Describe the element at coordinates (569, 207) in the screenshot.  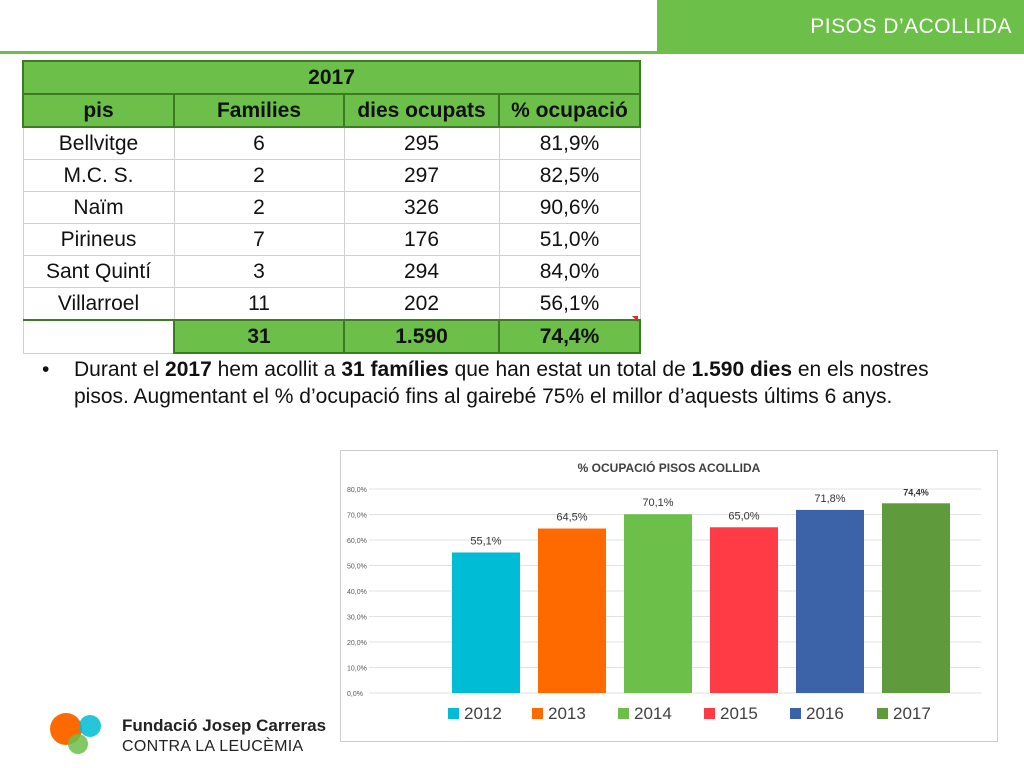
I see `cell-ocupacio: 90,6%` at that location.